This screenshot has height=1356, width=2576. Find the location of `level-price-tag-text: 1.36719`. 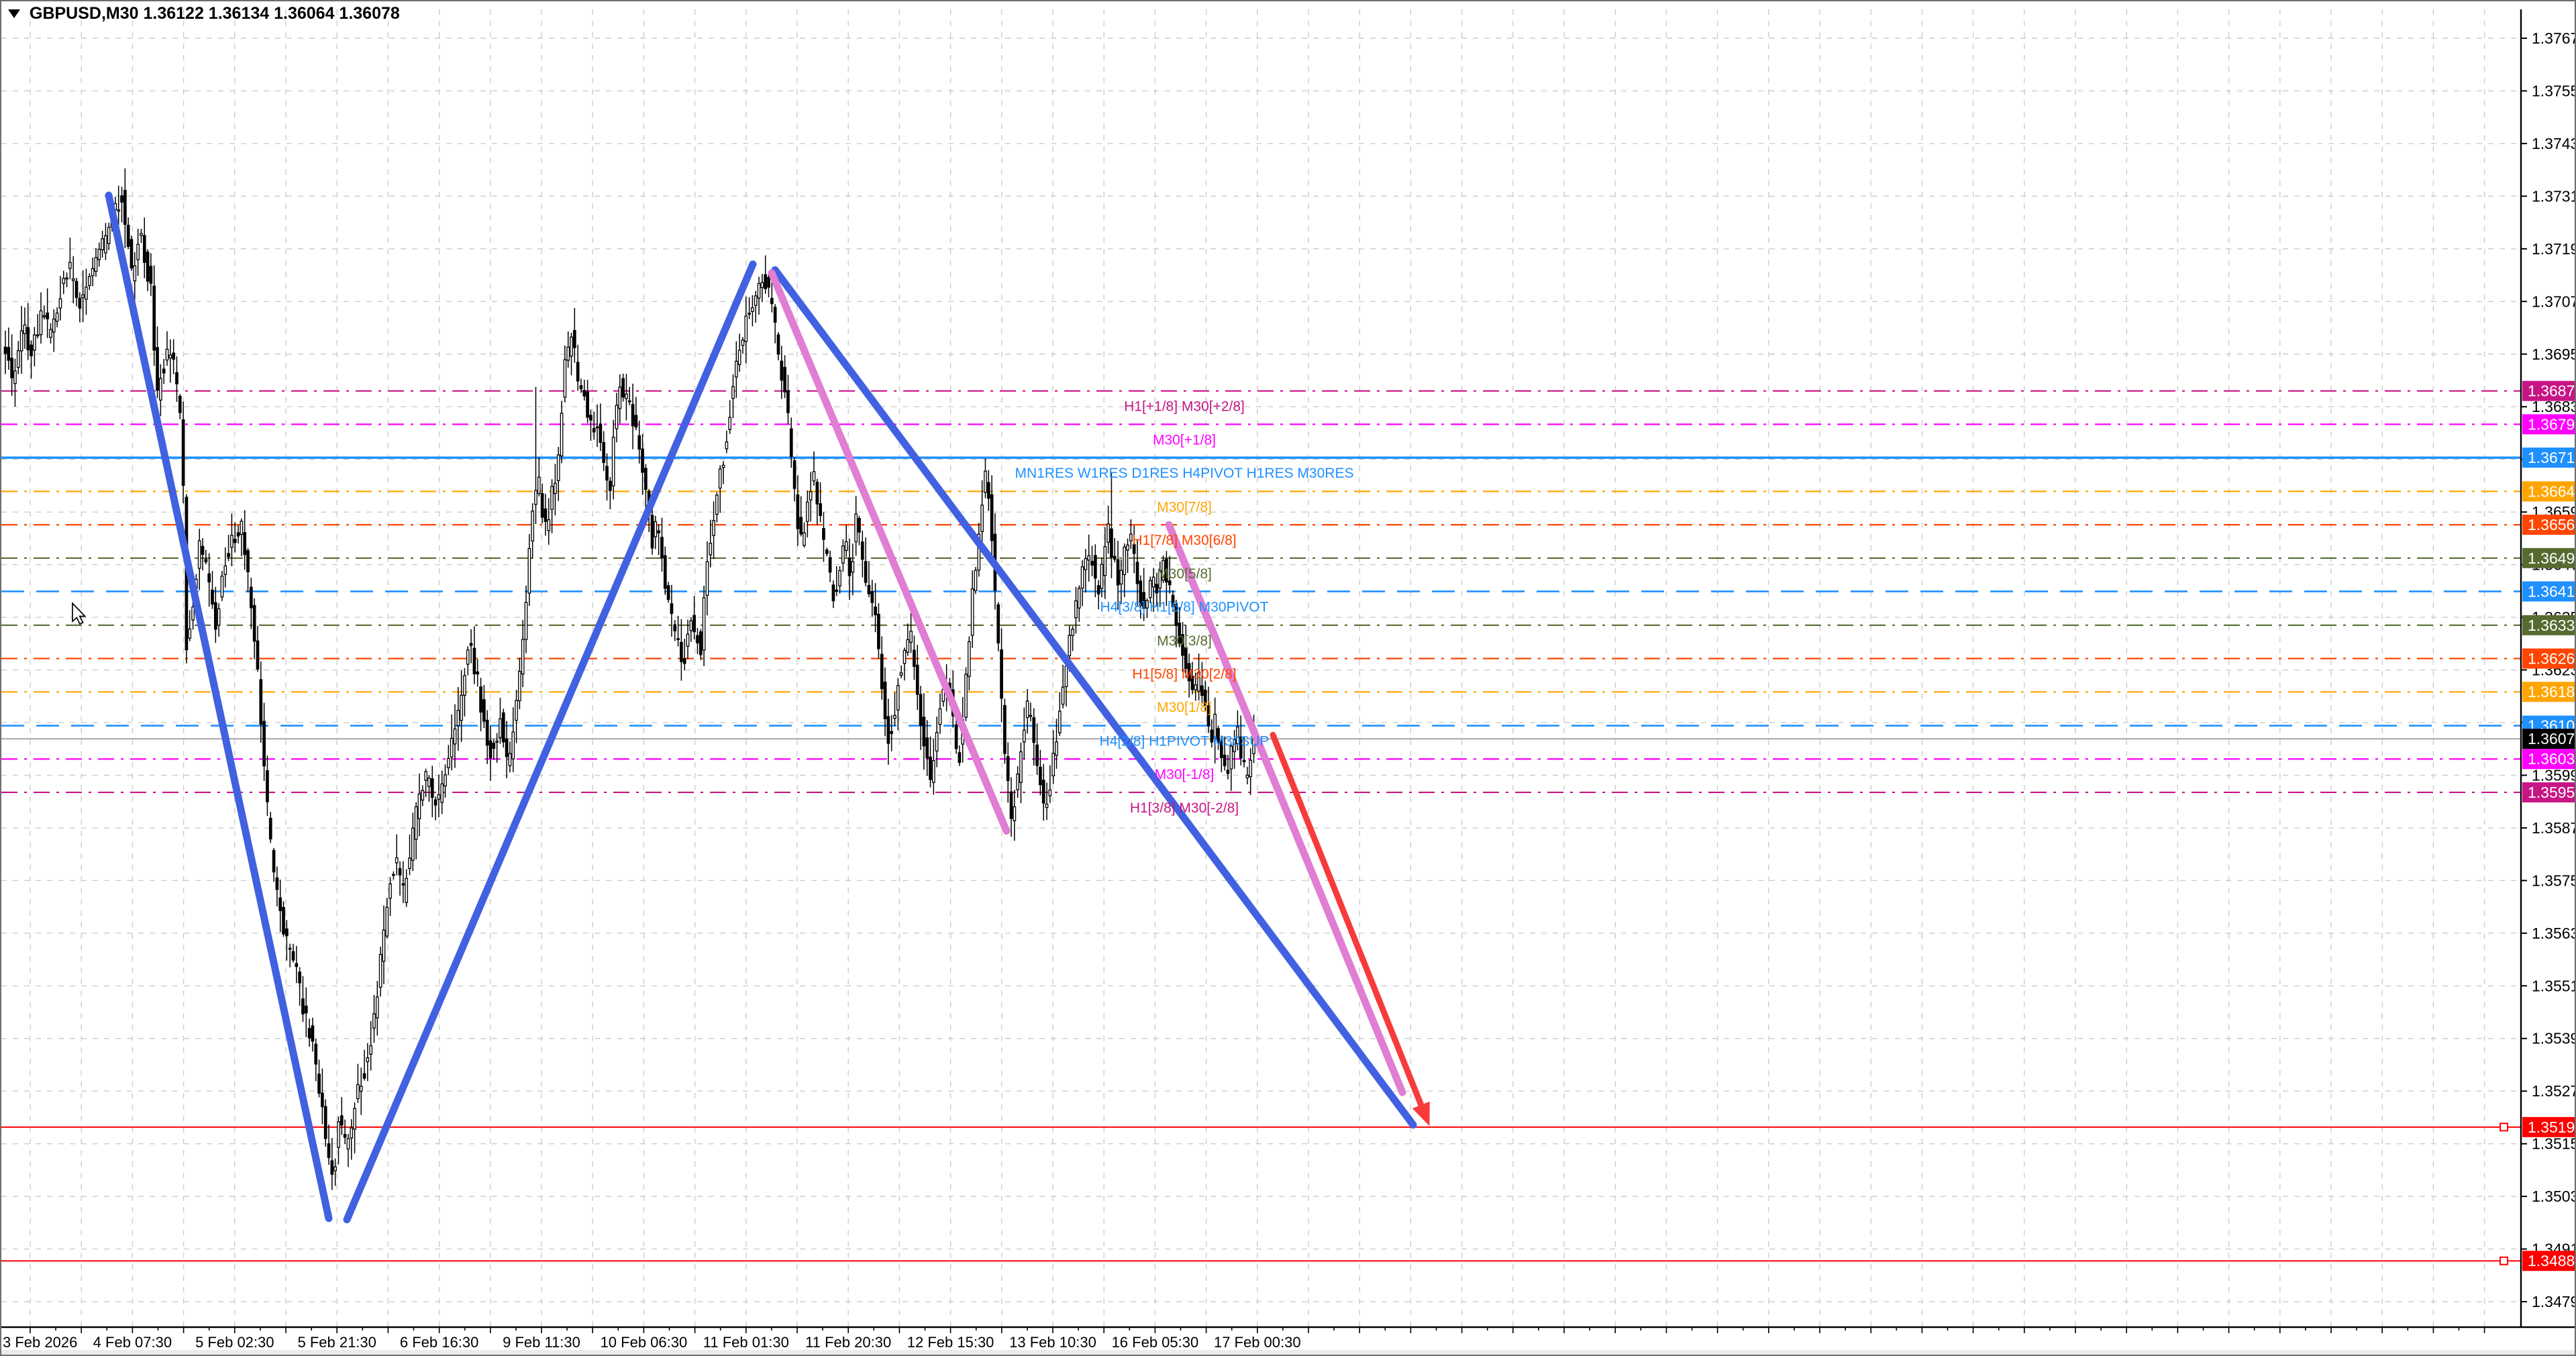

level-price-tag-text: 1.36719 is located at coordinates (2552, 457).